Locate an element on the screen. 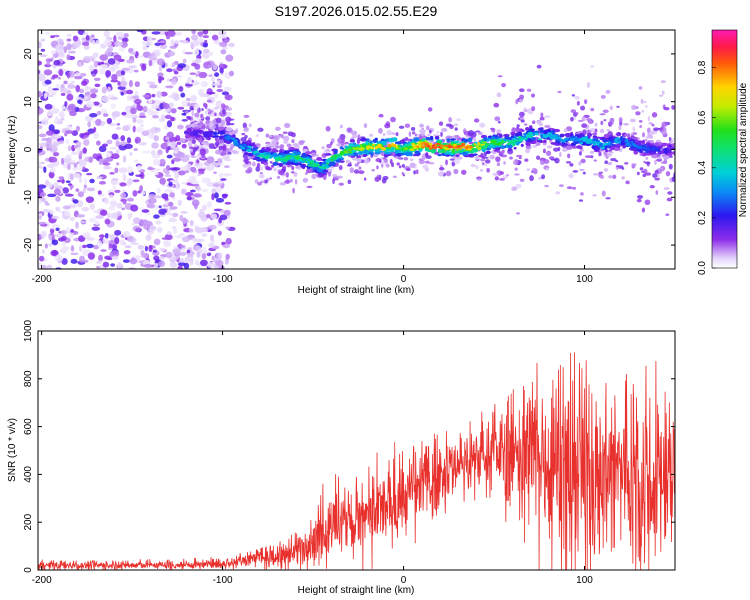  spectrogram-y-tick-label: -20 is located at coordinates (28, 244).